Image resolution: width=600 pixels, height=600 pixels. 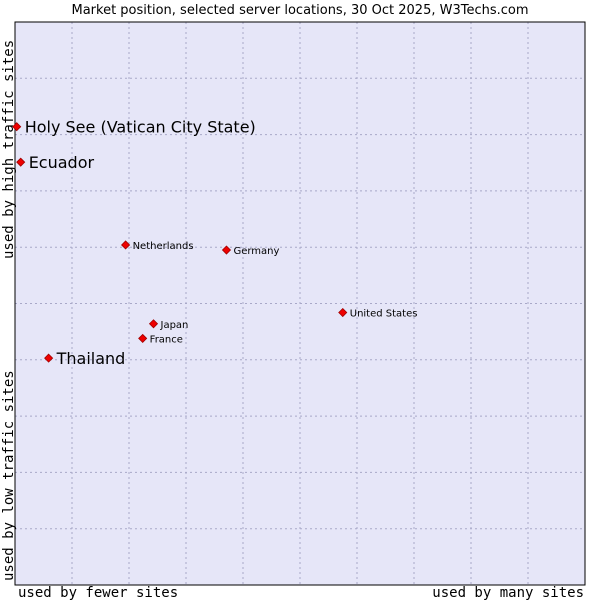 I want to click on label-japan: Japan, so click(x=174, y=325).